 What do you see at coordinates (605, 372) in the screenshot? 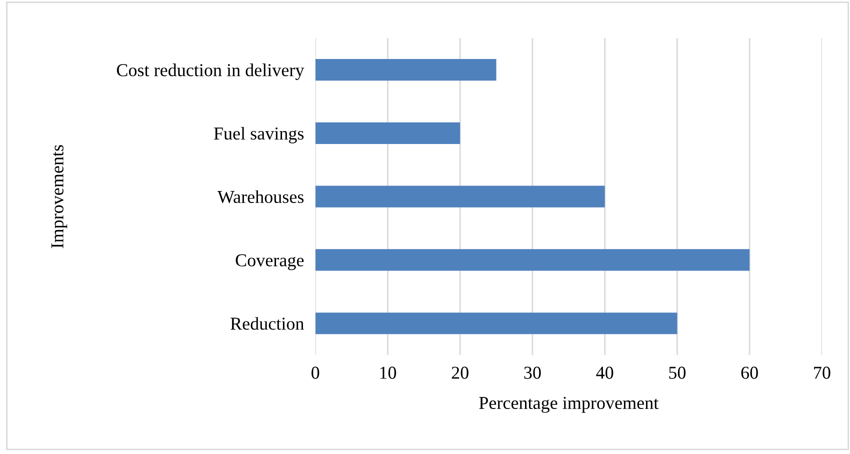
I see `x-tick-label: 40` at bounding box center [605, 372].